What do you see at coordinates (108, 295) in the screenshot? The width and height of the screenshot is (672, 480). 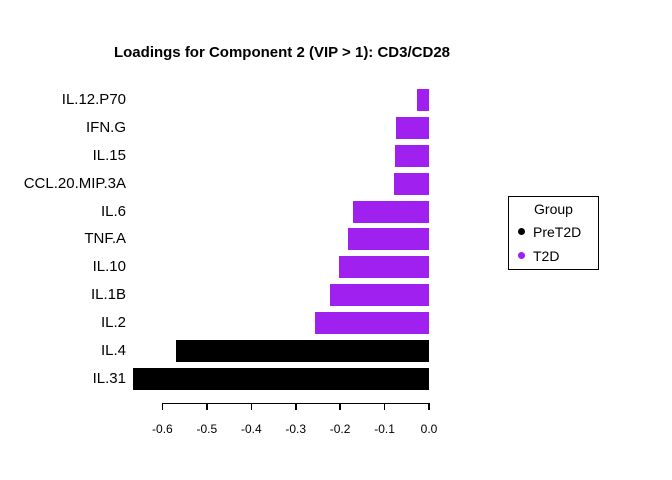 I see `y-axis-label: IL.1B` at bounding box center [108, 295].